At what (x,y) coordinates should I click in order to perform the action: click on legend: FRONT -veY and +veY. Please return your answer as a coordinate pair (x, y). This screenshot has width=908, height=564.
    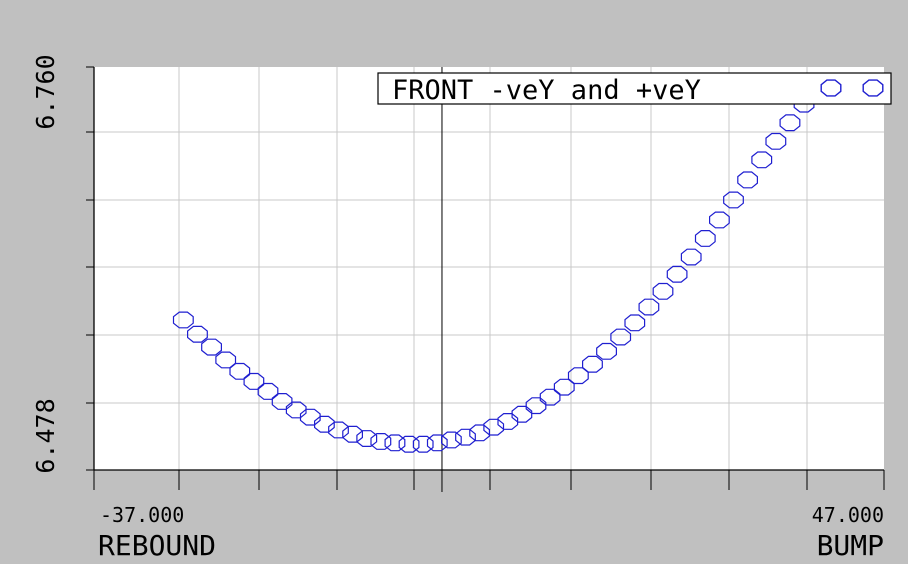
    Looking at the image, I should click on (634, 89).